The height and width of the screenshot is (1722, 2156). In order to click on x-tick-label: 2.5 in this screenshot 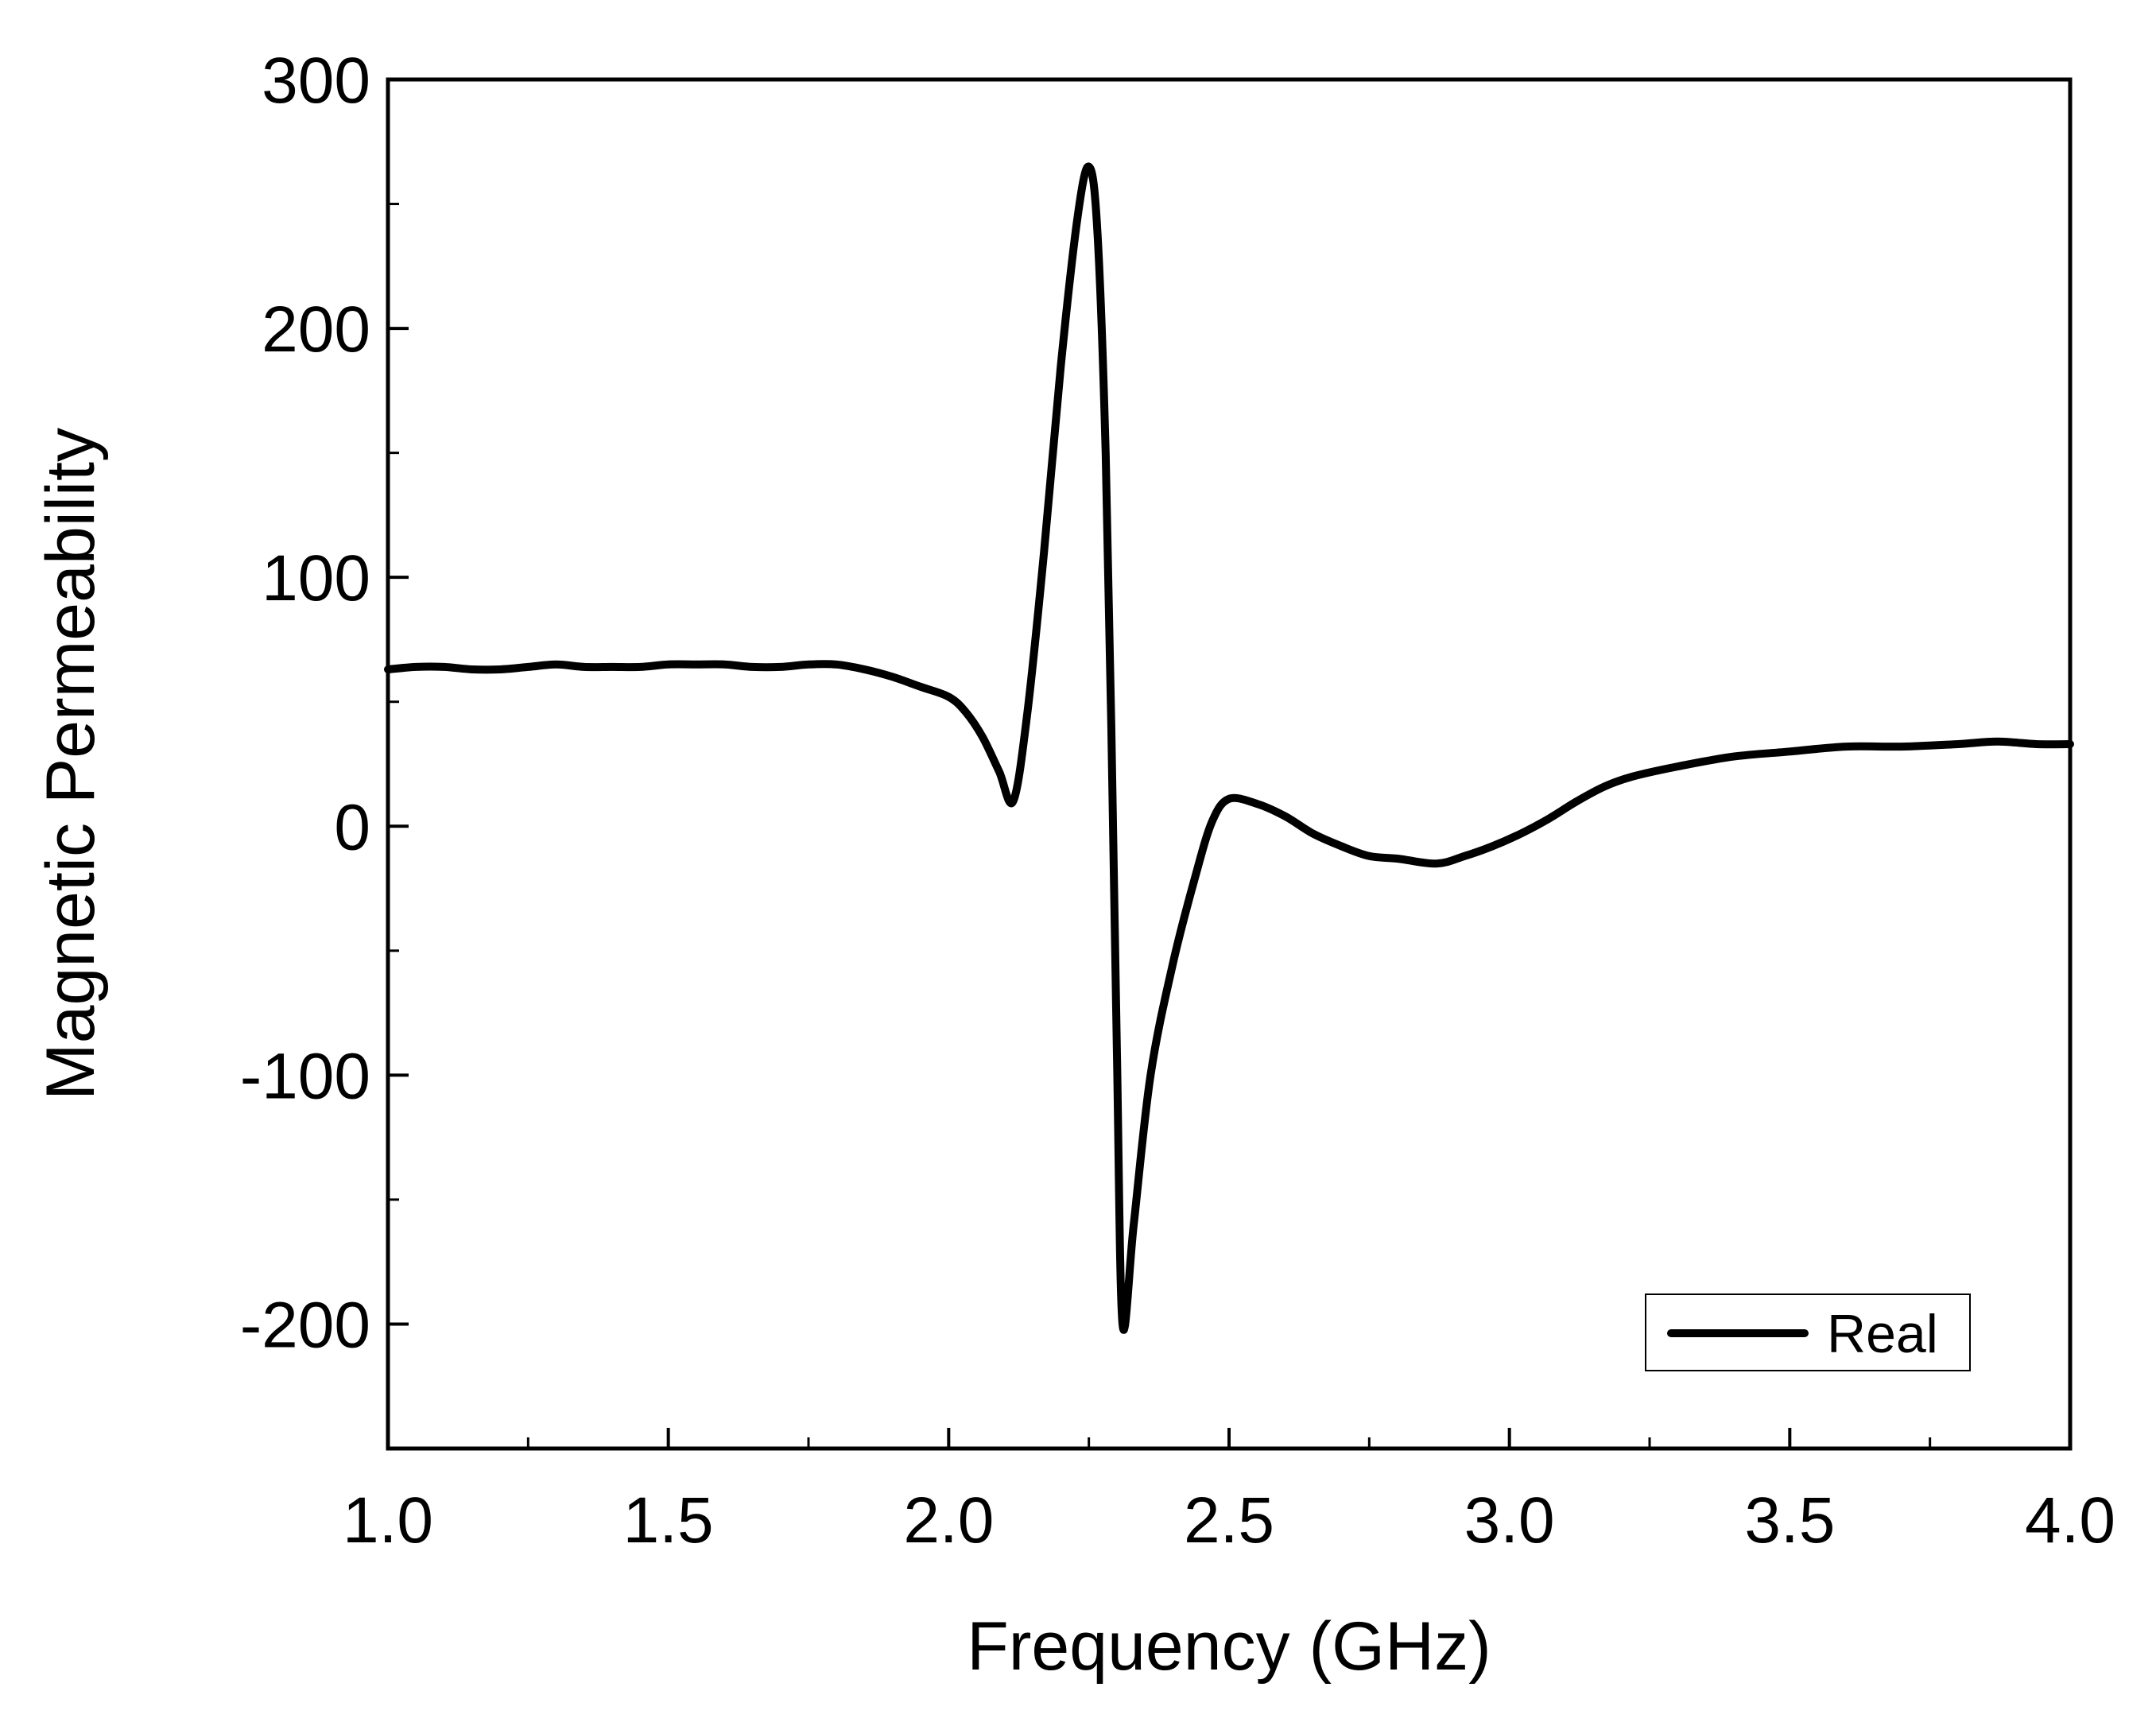, I will do `click(1229, 1520)`.